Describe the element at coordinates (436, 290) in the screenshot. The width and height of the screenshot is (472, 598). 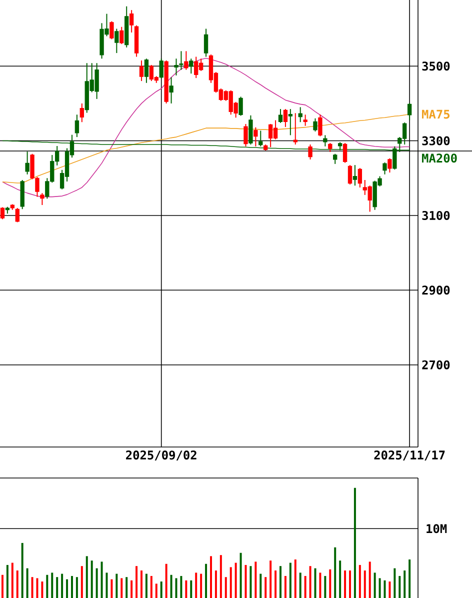
I see `y-tick-label: 2900` at that location.